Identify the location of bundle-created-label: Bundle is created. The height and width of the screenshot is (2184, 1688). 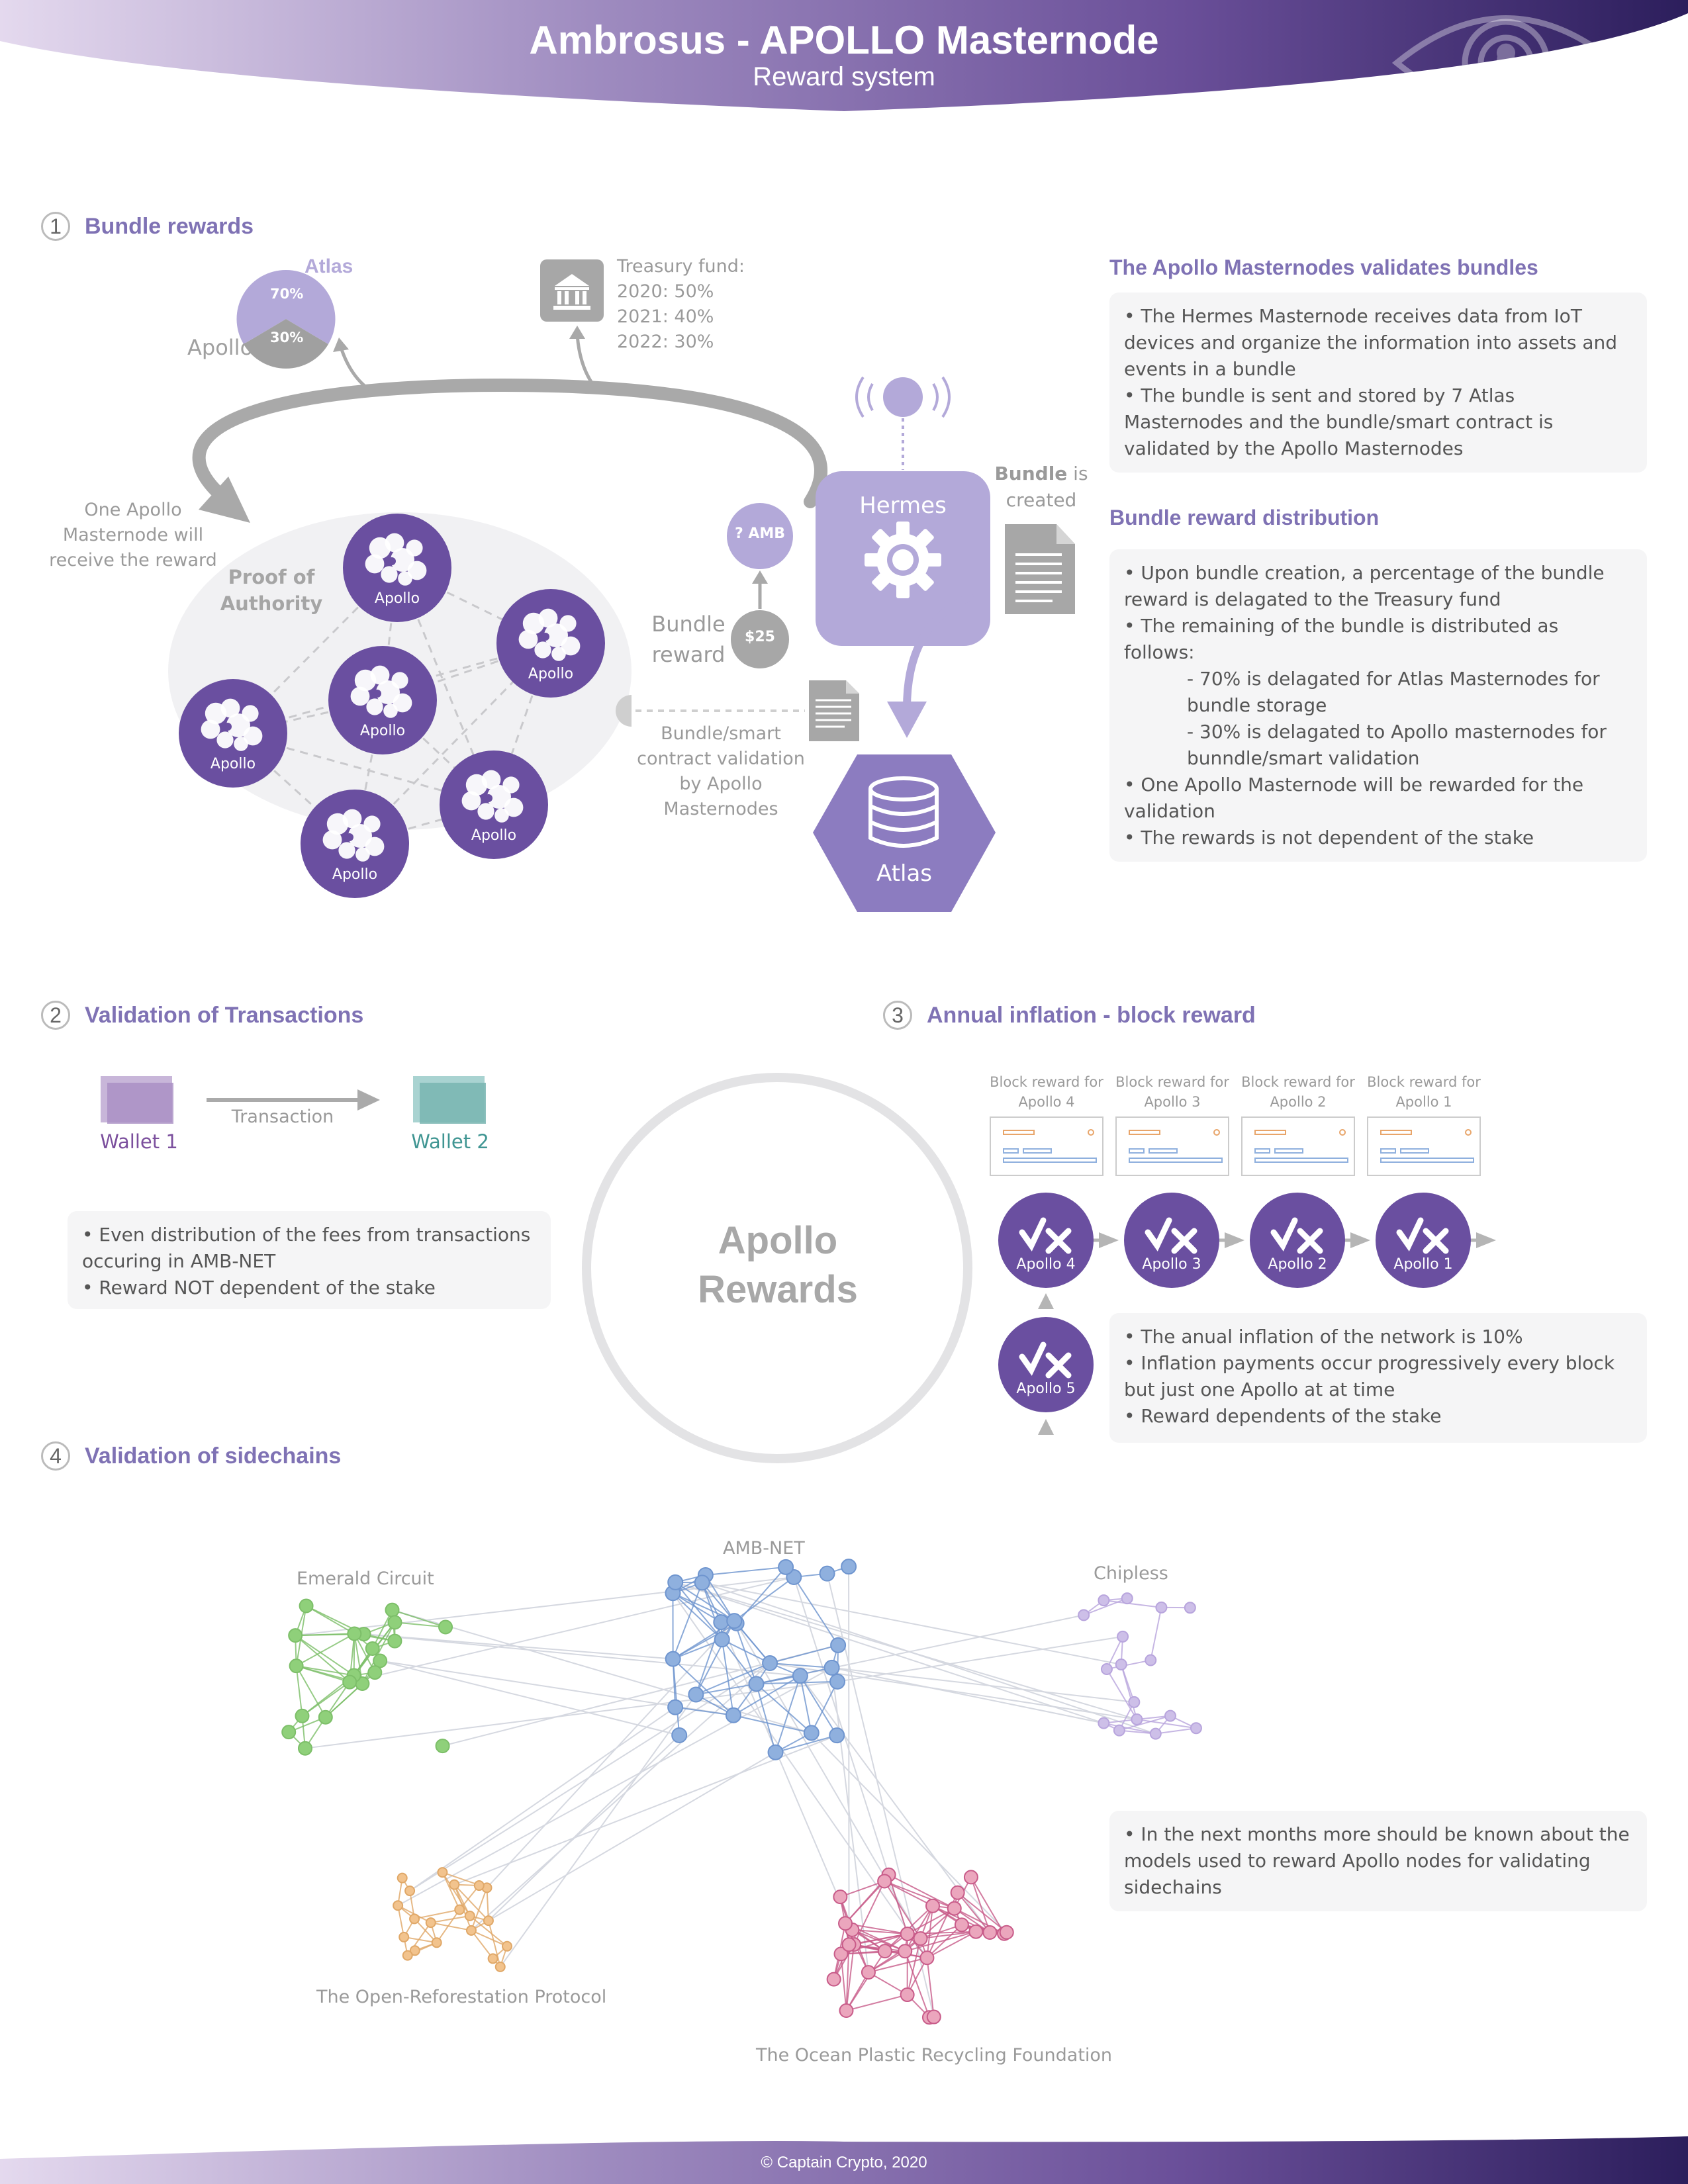
(1041, 488).